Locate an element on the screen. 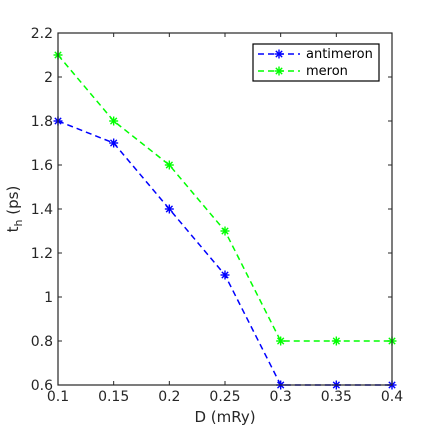 The width and height of the screenshot is (433, 433). x-tick-label: 0.3 is located at coordinates (281, 397).